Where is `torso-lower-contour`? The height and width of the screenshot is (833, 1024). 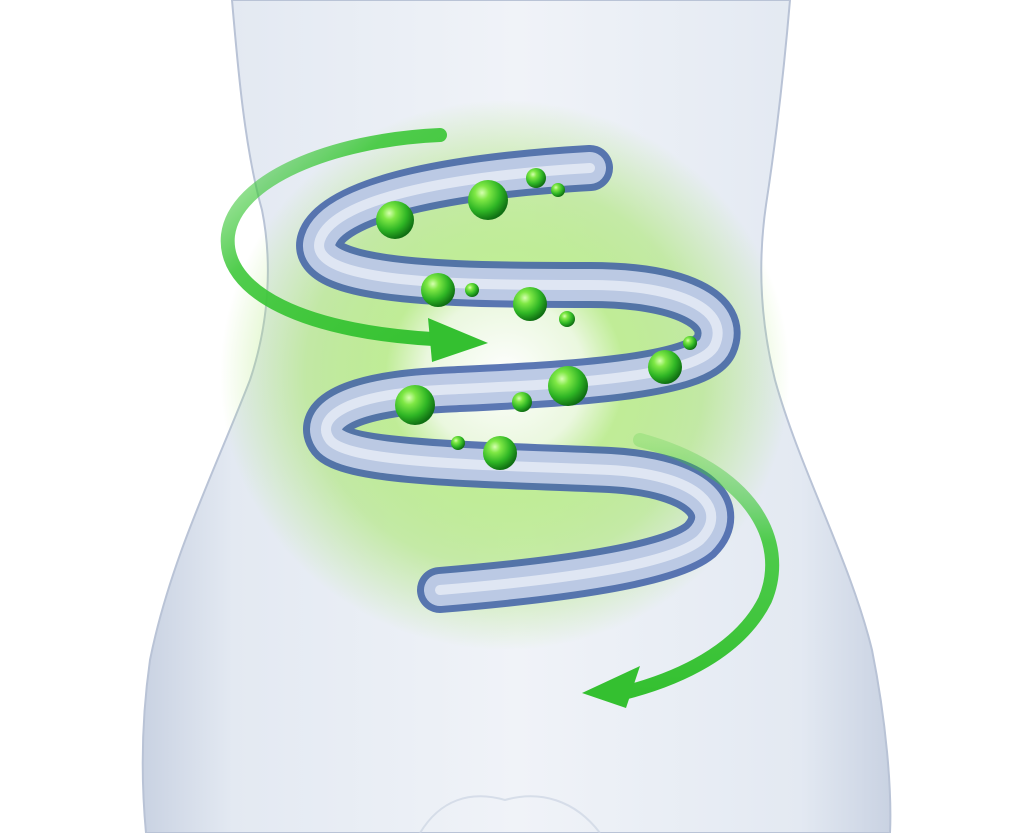
torso-lower-contour is located at coordinates (510, 814).